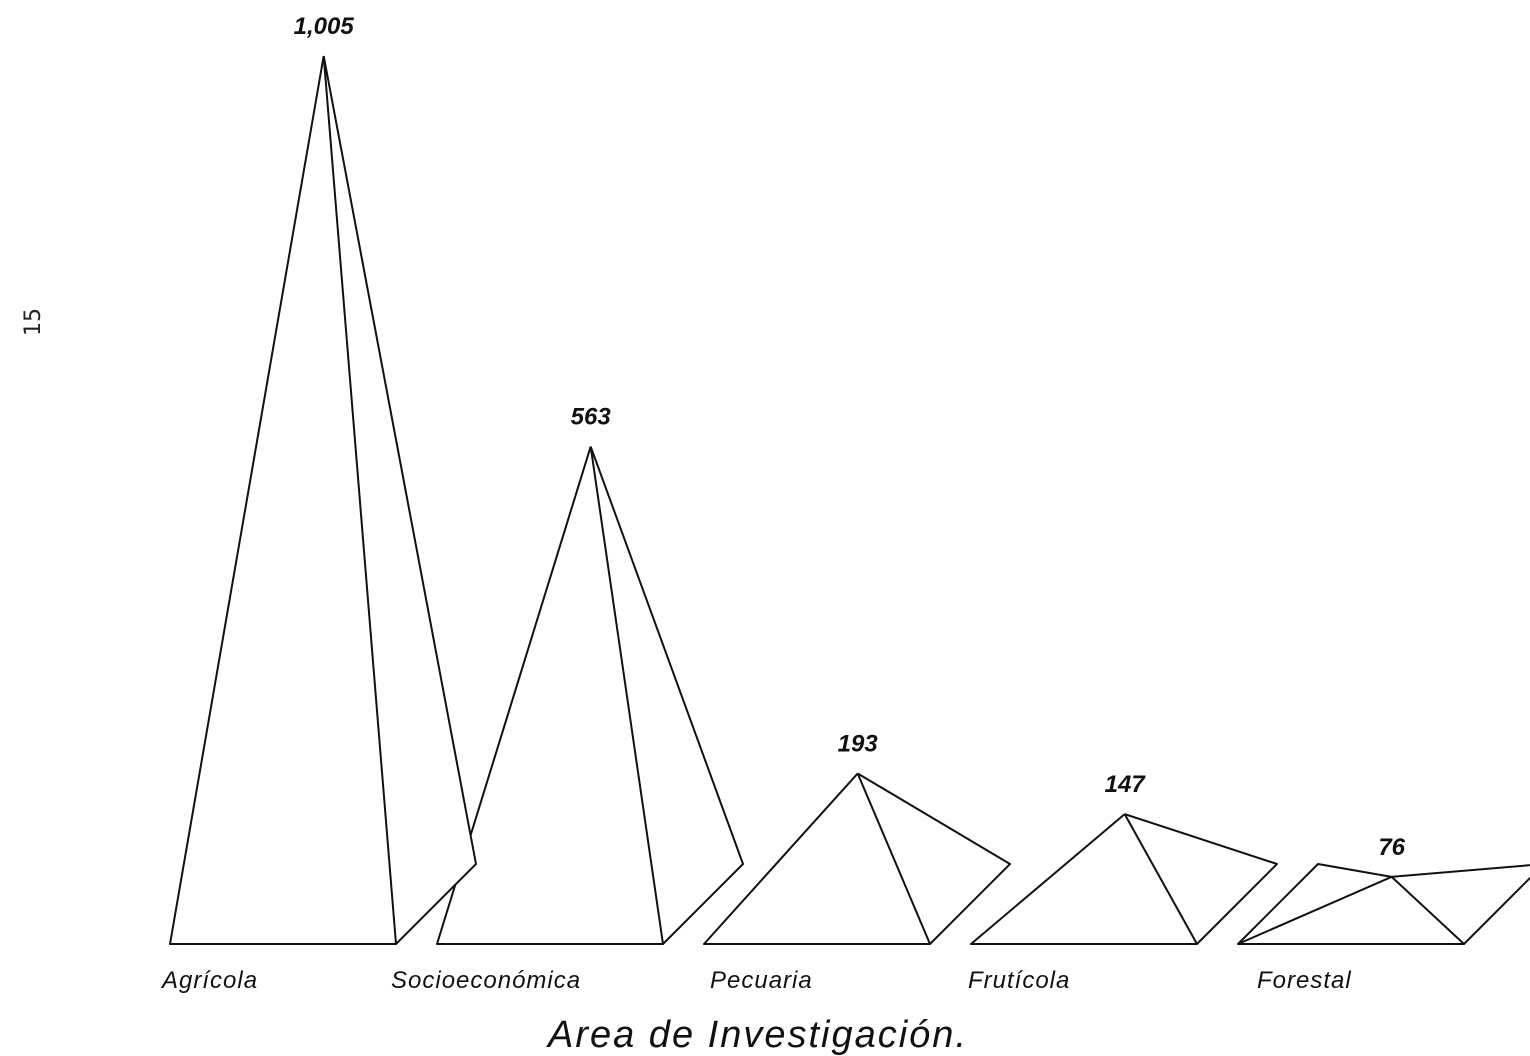 This screenshot has height=1056, width=1530. What do you see at coordinates (761, 980) in the screenshot?
I see `category-label-2: Pecuaria` at bounding box center [761, 980].